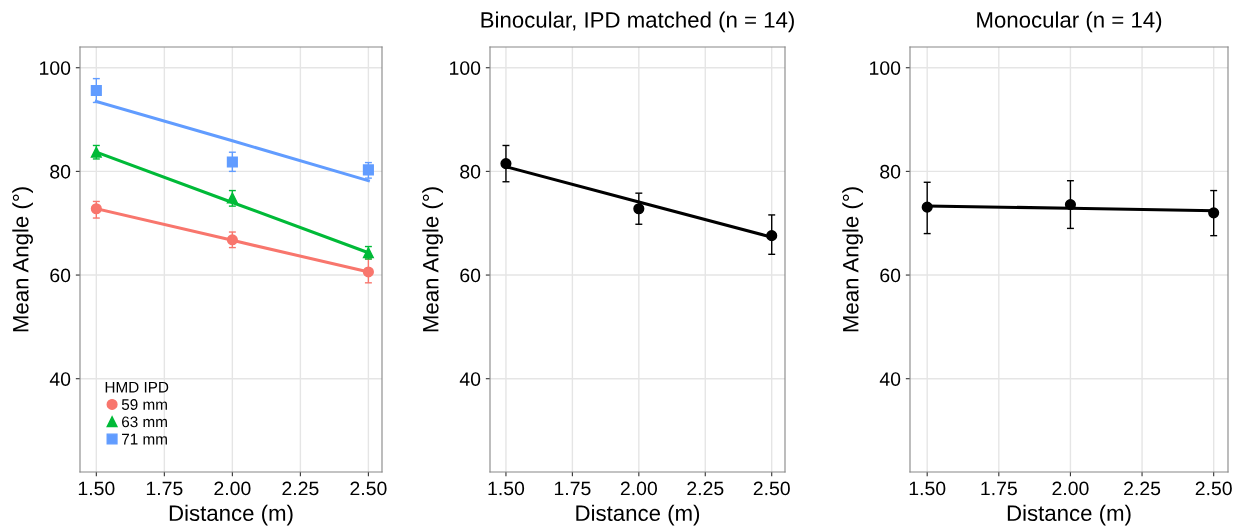 This screenshot has height=531, width=1244. What do you see at coordinates (144, 404) in the screenshot?
I see `legend-label: 59 mm` at bounding box center [144, 404].